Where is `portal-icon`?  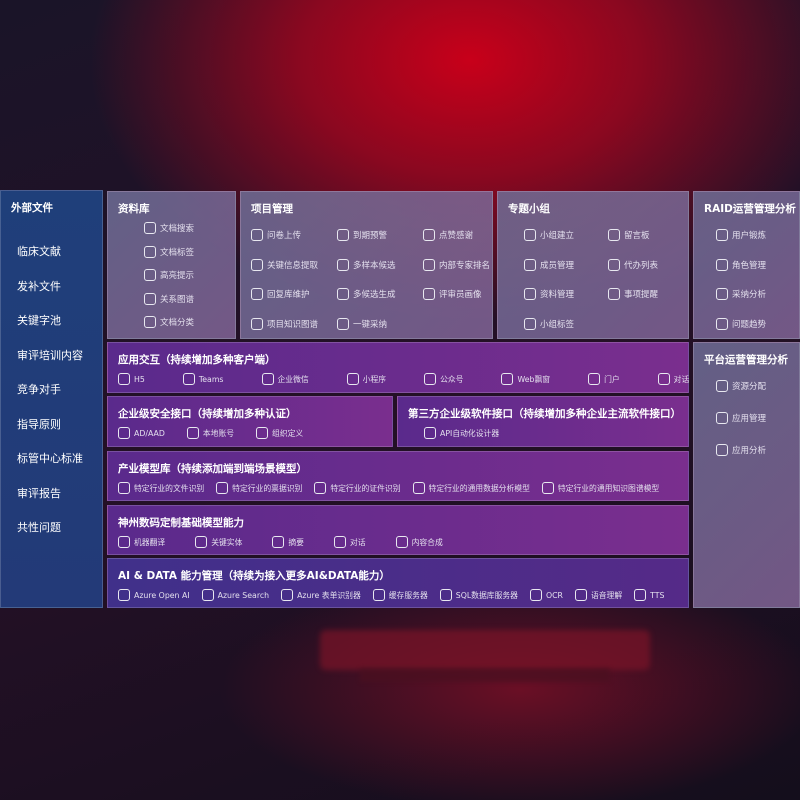 portal-icon is located at coordinates (594, 379).